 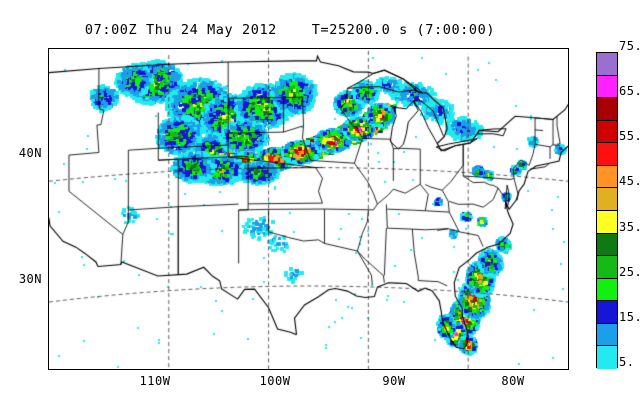 What do you see at coordinates (629, 271) in the screenshot?
I see `colorbar-label-25: 25.` at bounding box center [629, 271].